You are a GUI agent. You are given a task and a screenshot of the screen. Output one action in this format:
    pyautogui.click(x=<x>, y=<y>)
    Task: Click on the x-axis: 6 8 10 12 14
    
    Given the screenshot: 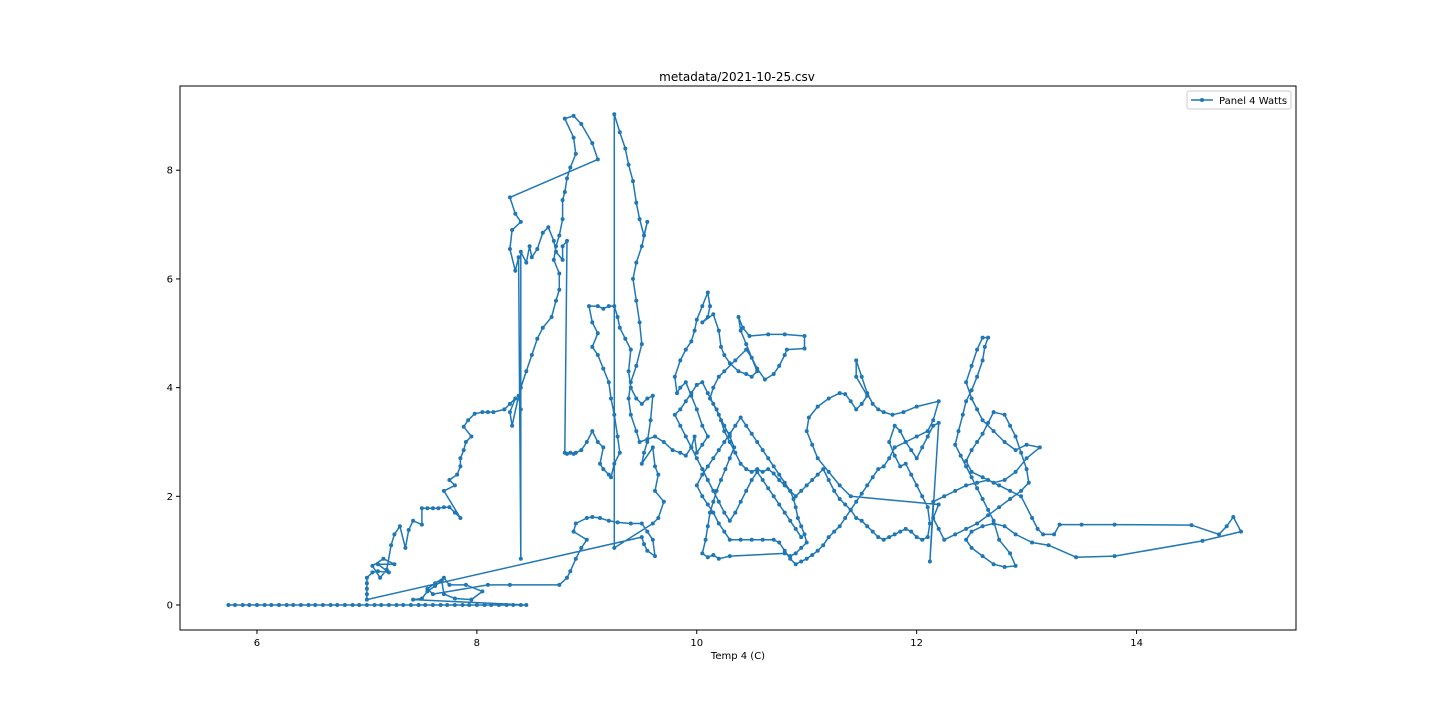 What is the action you would take?
    pyautogui.click(x=698, y=639)
    